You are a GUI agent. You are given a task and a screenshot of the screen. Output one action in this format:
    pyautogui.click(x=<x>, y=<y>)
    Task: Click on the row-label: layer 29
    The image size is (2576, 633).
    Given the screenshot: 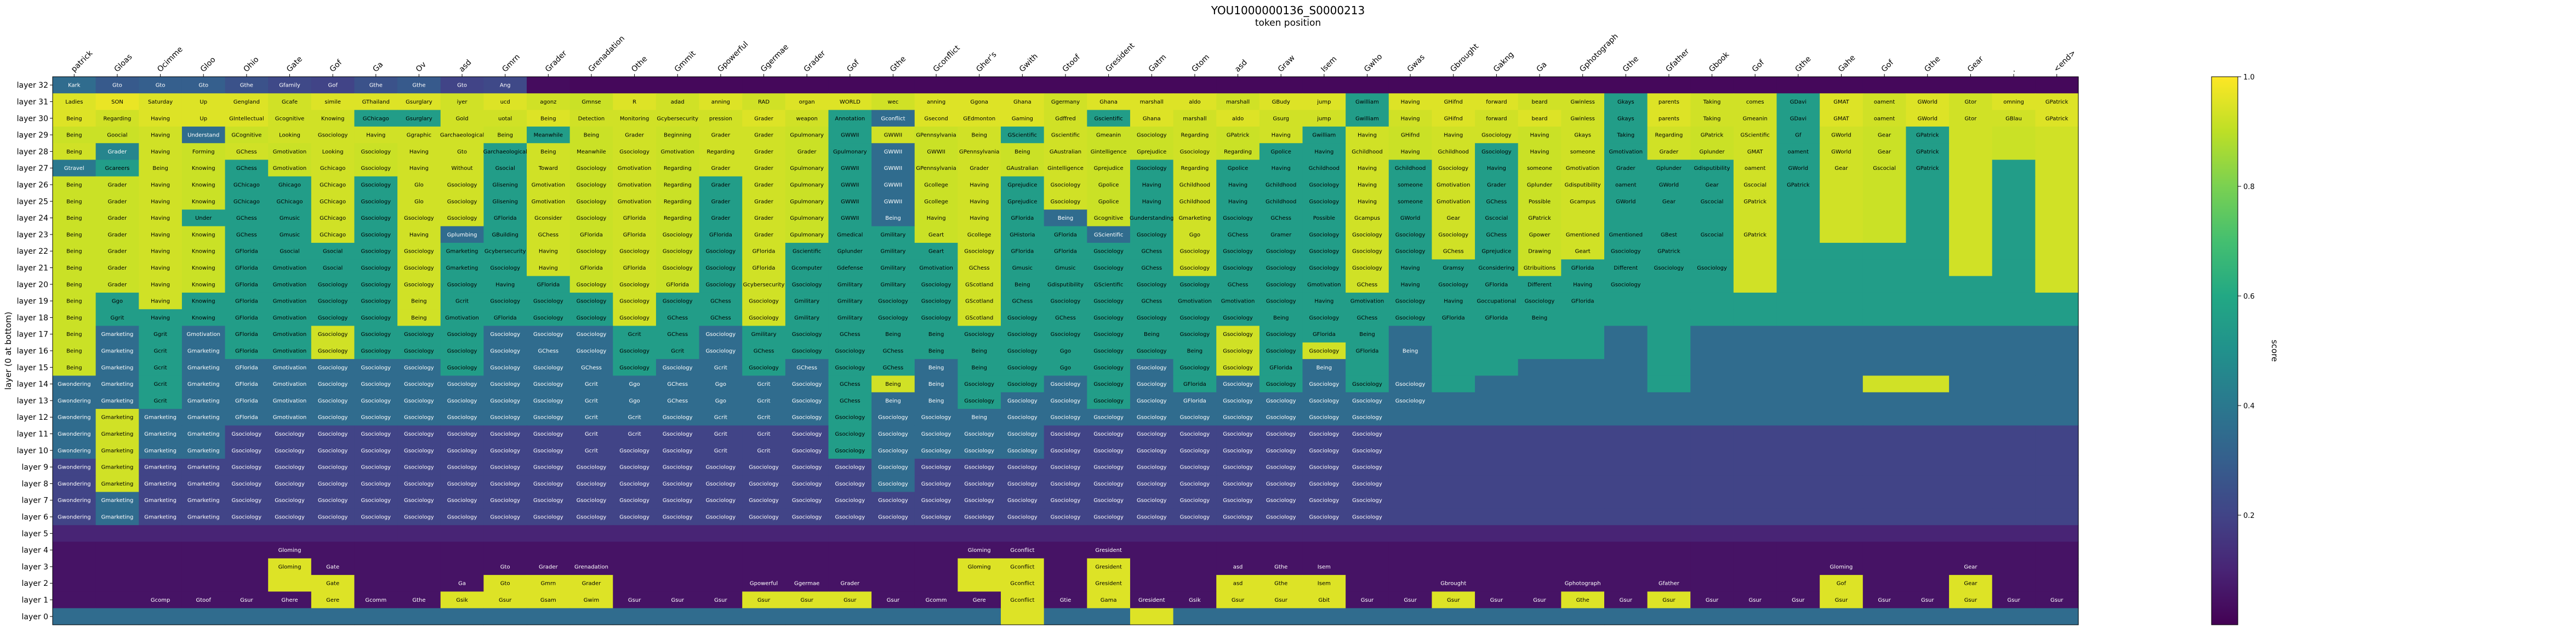 What is the action you would take?
    pyautogui.click(x=32, y=135)
    